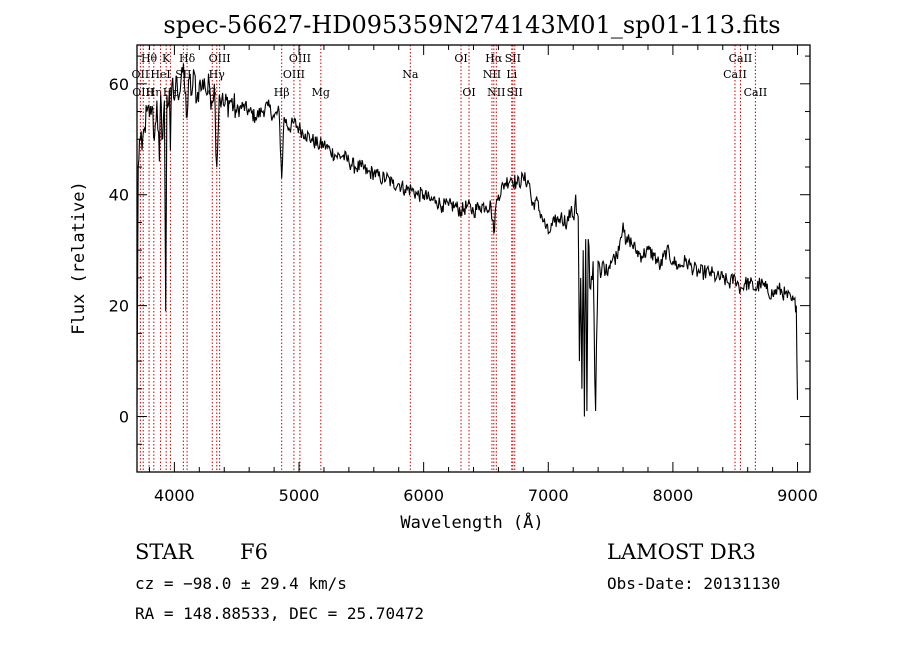 Image resolution: width=900 pixels, height=649 pixels. I want to click on subclass: F6, so click(254, 552).